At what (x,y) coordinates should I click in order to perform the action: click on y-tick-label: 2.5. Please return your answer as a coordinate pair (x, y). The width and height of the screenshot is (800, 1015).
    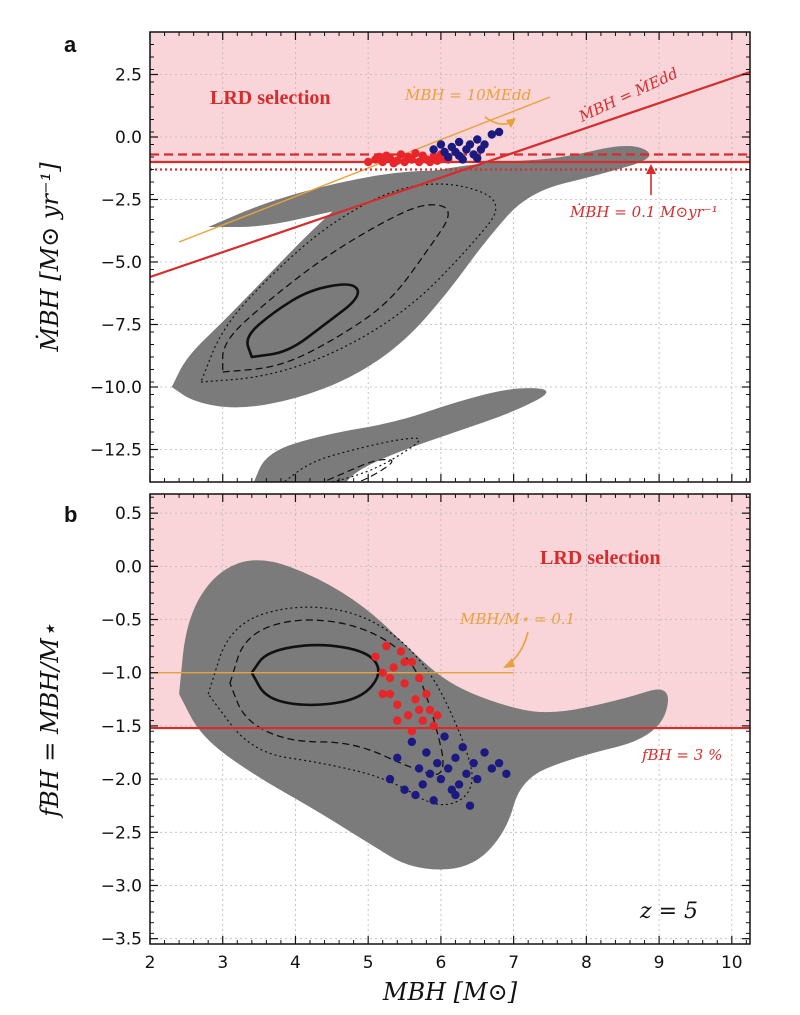
    Looking at the image, I should click on (128, 76).